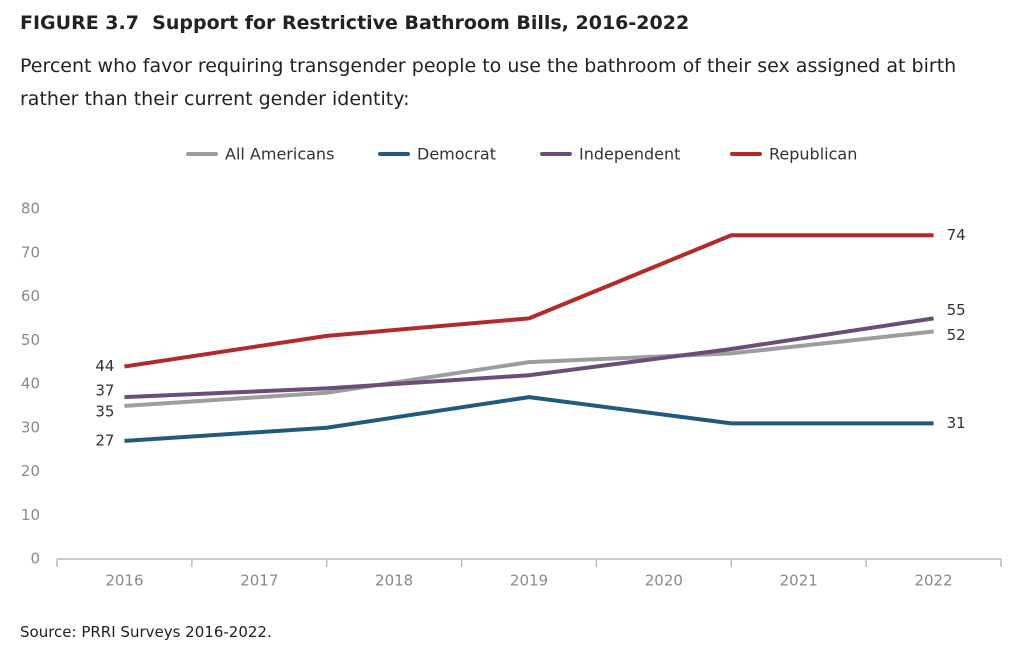  I want to click on y-tick-label: 30, so click(30, 427).